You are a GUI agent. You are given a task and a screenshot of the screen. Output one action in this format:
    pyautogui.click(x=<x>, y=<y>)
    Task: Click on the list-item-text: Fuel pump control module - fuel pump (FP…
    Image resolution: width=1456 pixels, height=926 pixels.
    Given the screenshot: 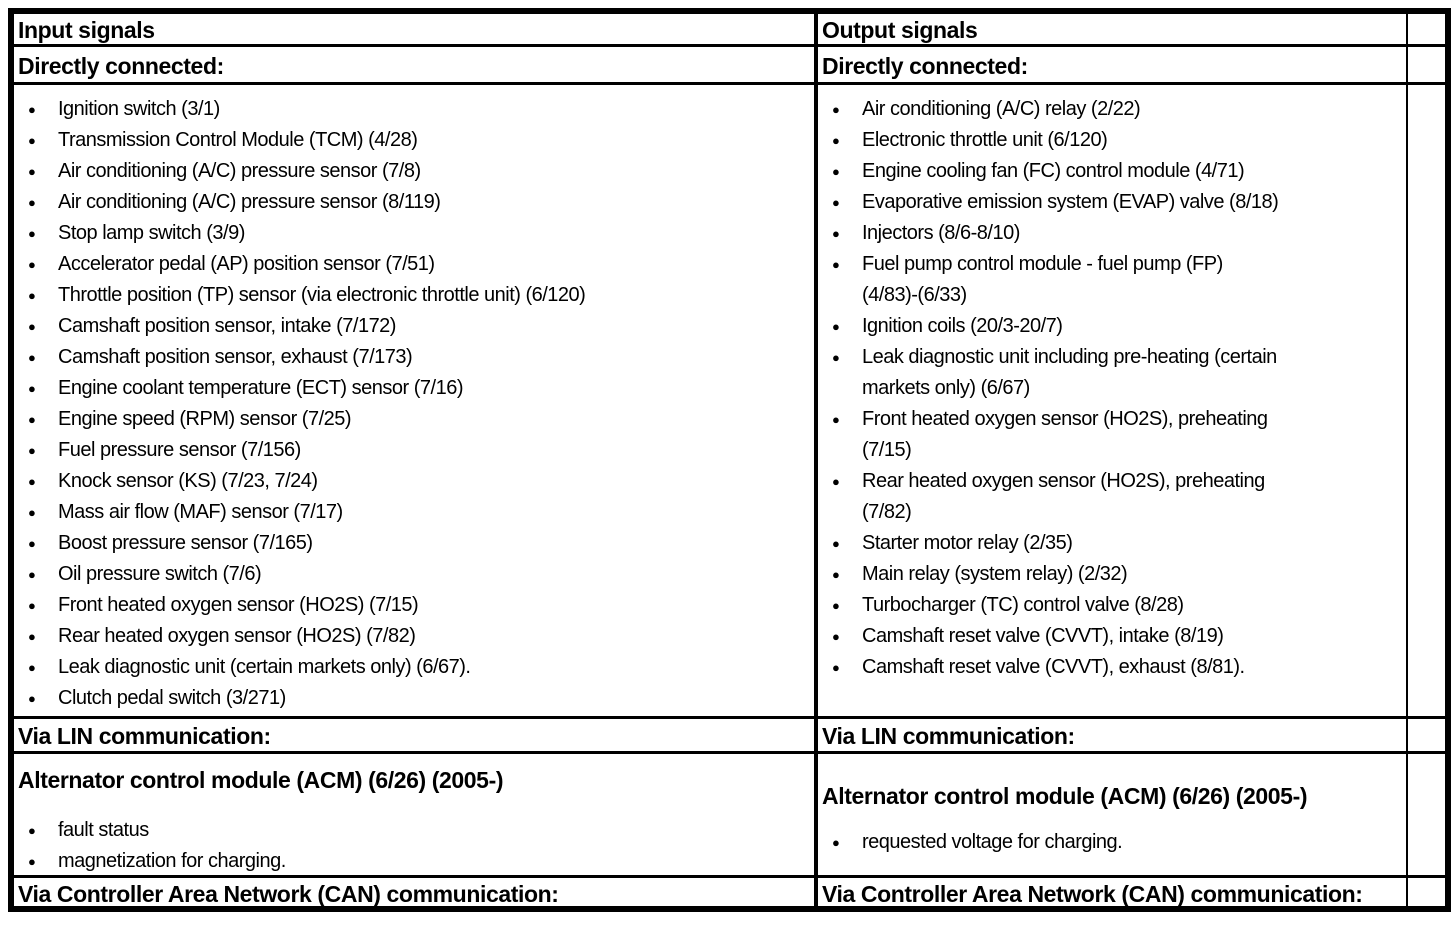 What is the action you would take?
    pyautogui.click(x=1042, y=279)
    